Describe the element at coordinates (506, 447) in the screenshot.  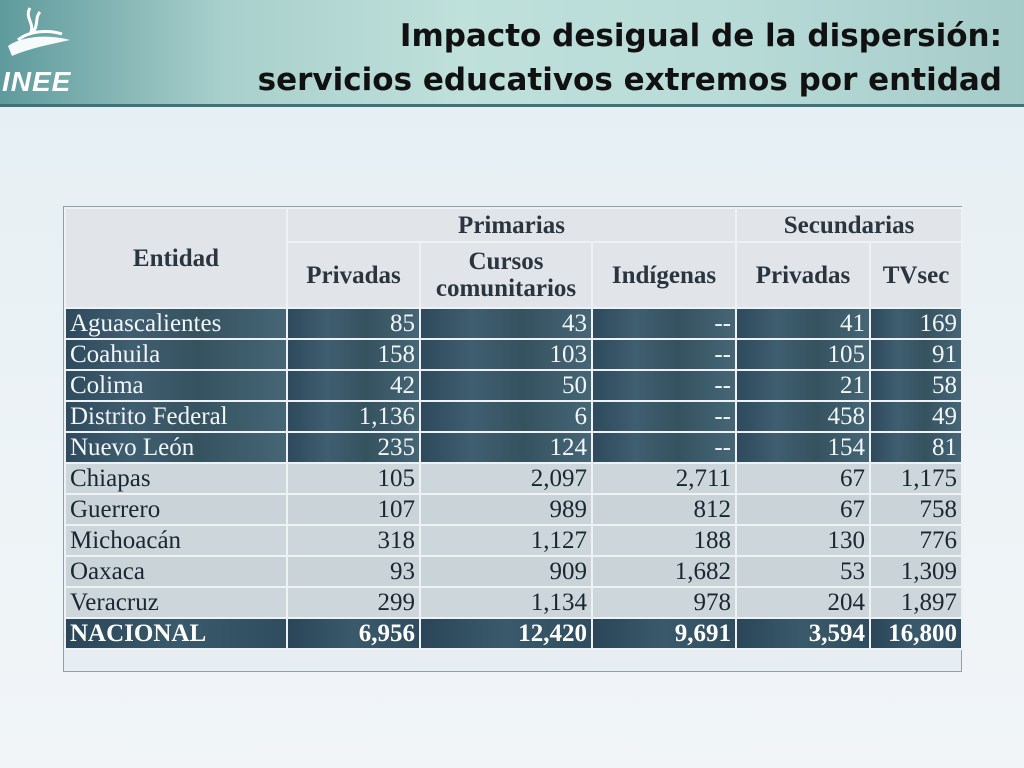
I see `cell-value: 124` at that location.